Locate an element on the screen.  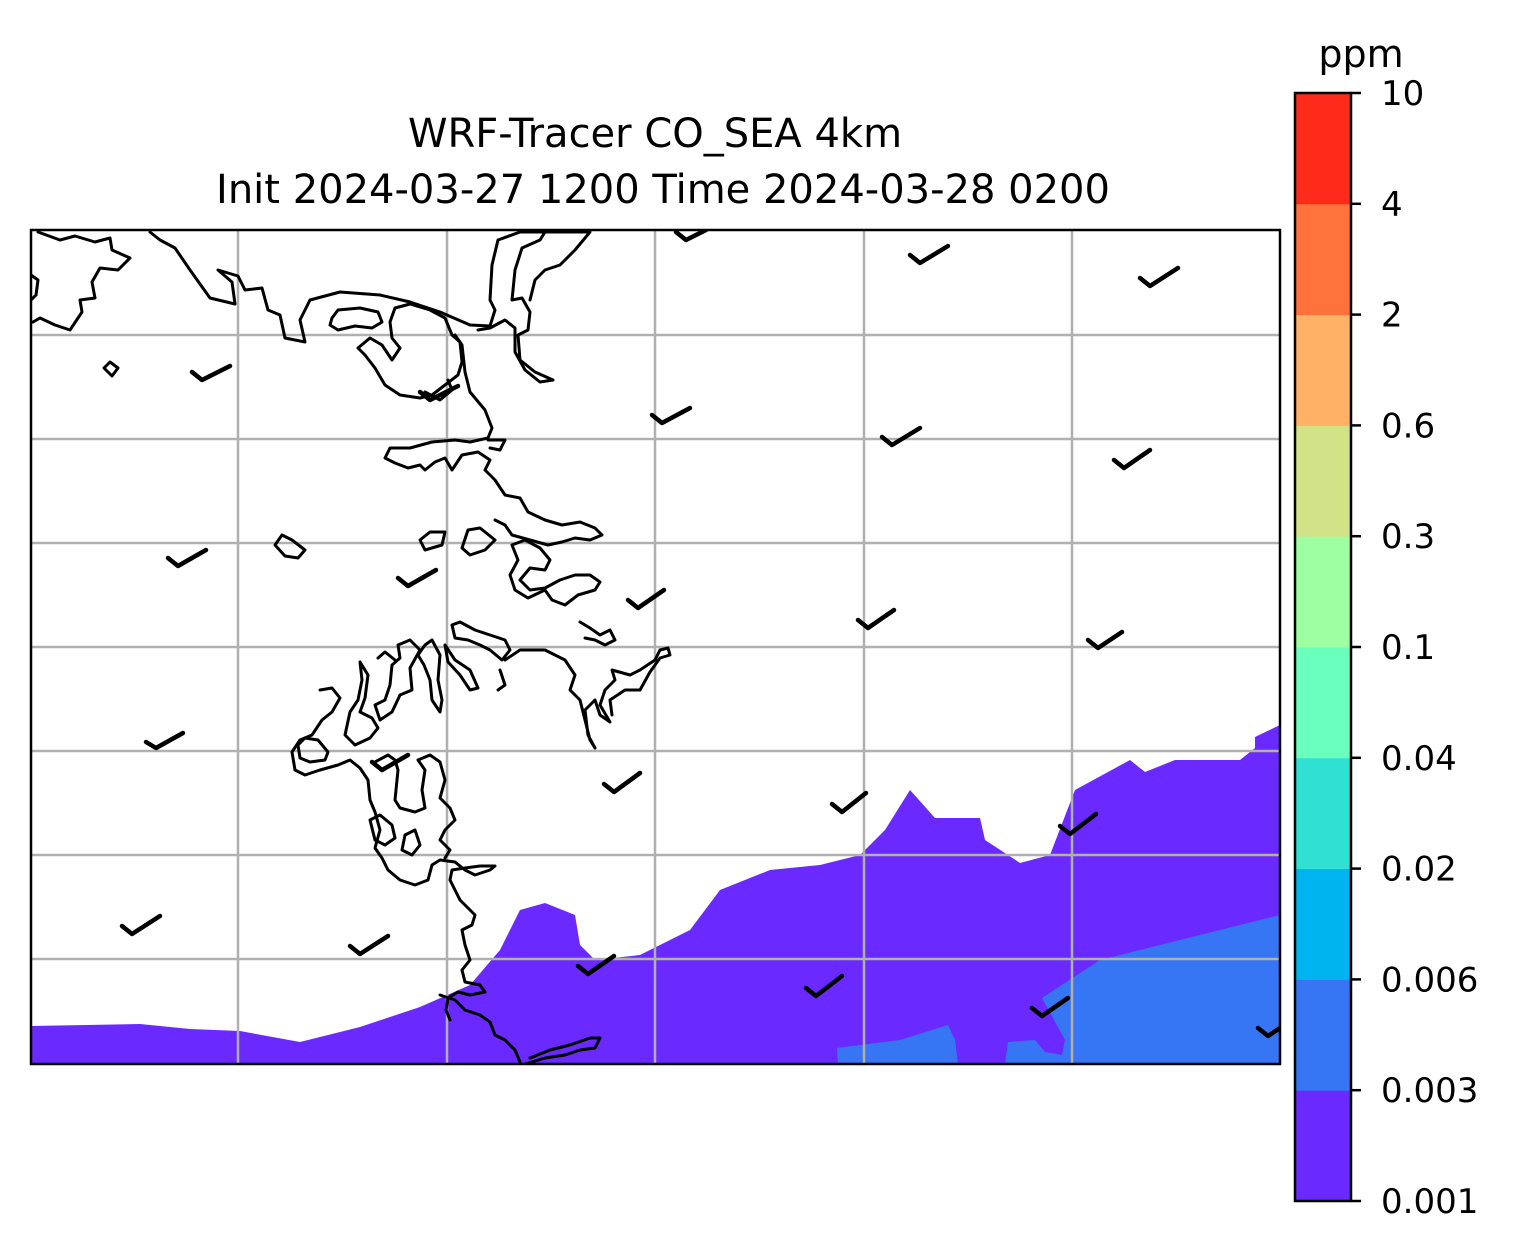
colorbar: ppm 0.001 0.003 0.006 0.02 0.04 0.1 0.3 0.6 2 4 10 is located at coordinates (1385, 627).